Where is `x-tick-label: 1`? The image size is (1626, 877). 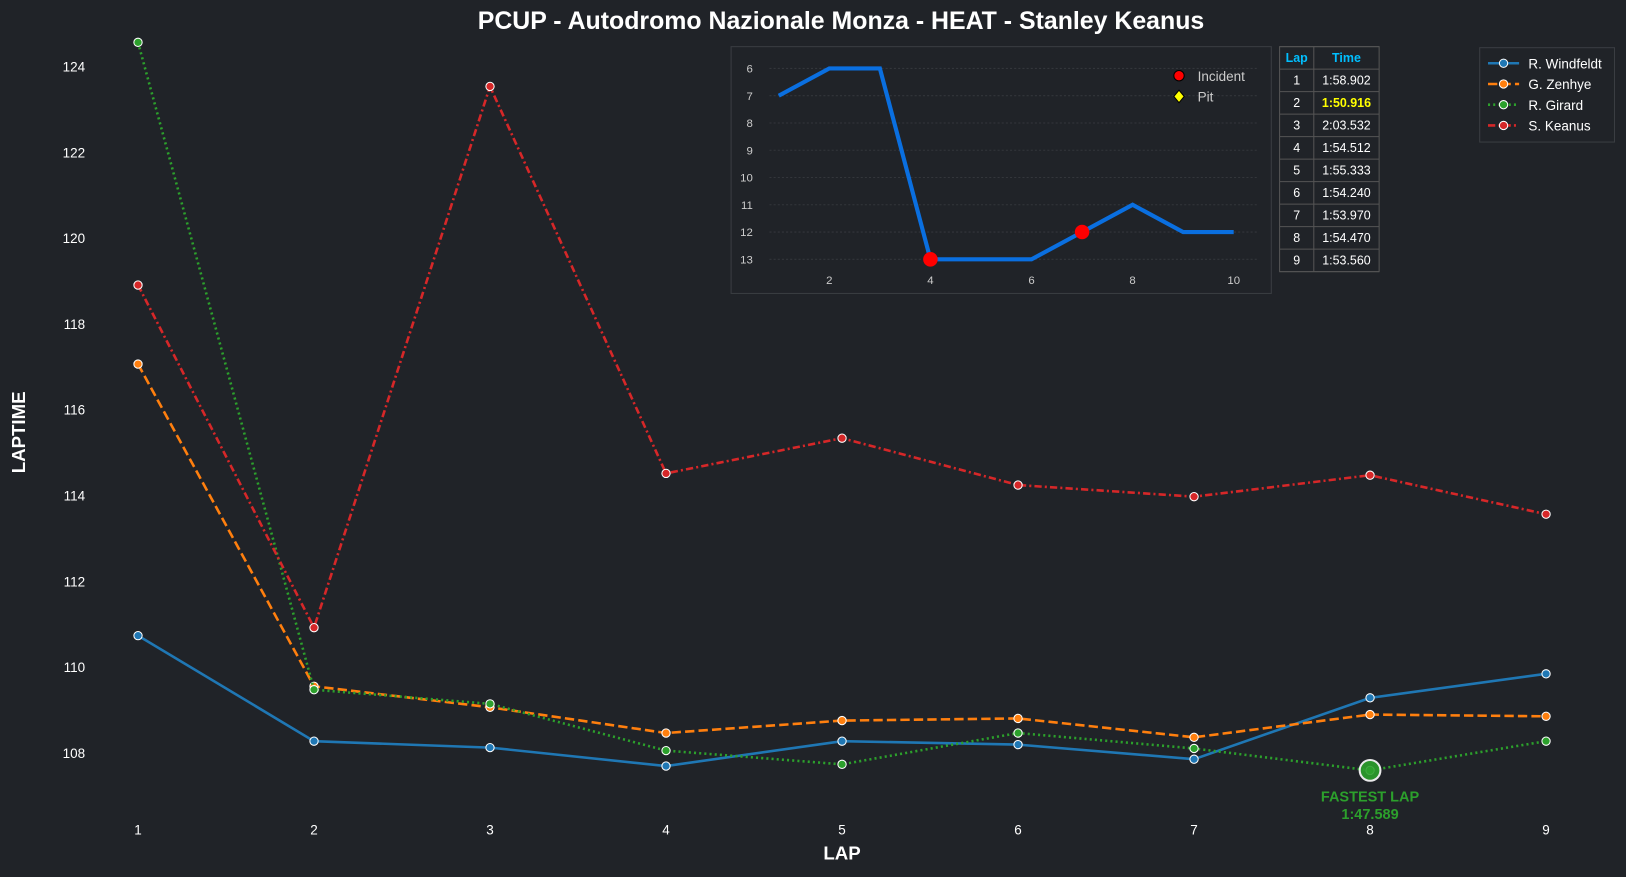 x-tick-label: 1 is located at coordinates (138, 830).